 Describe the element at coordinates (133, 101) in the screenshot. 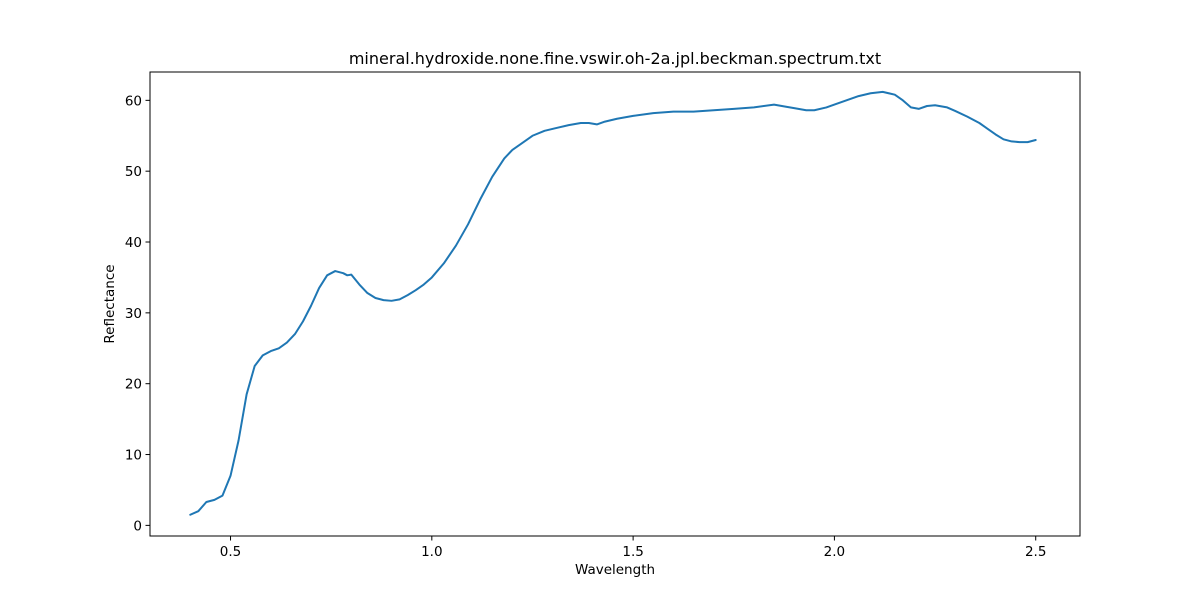

I see `y-tick-label: 60` at that location.